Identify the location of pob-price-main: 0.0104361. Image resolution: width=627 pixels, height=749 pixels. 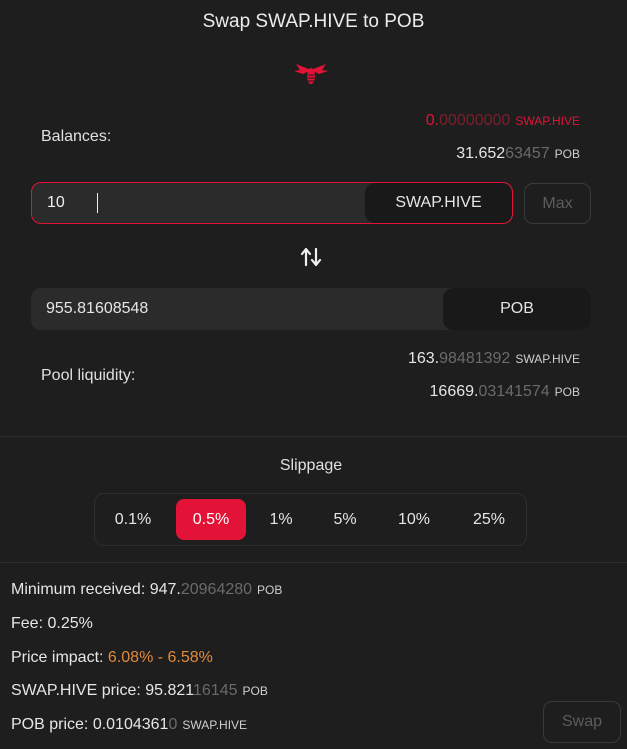
(130, 724).